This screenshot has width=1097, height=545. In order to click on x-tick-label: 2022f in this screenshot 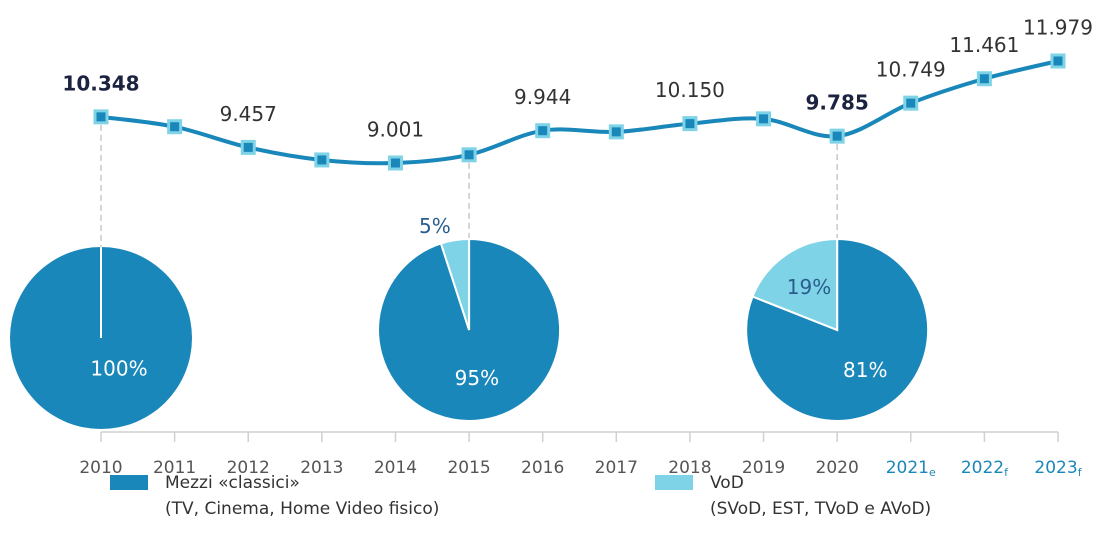, I will do `click(985, 468)`.